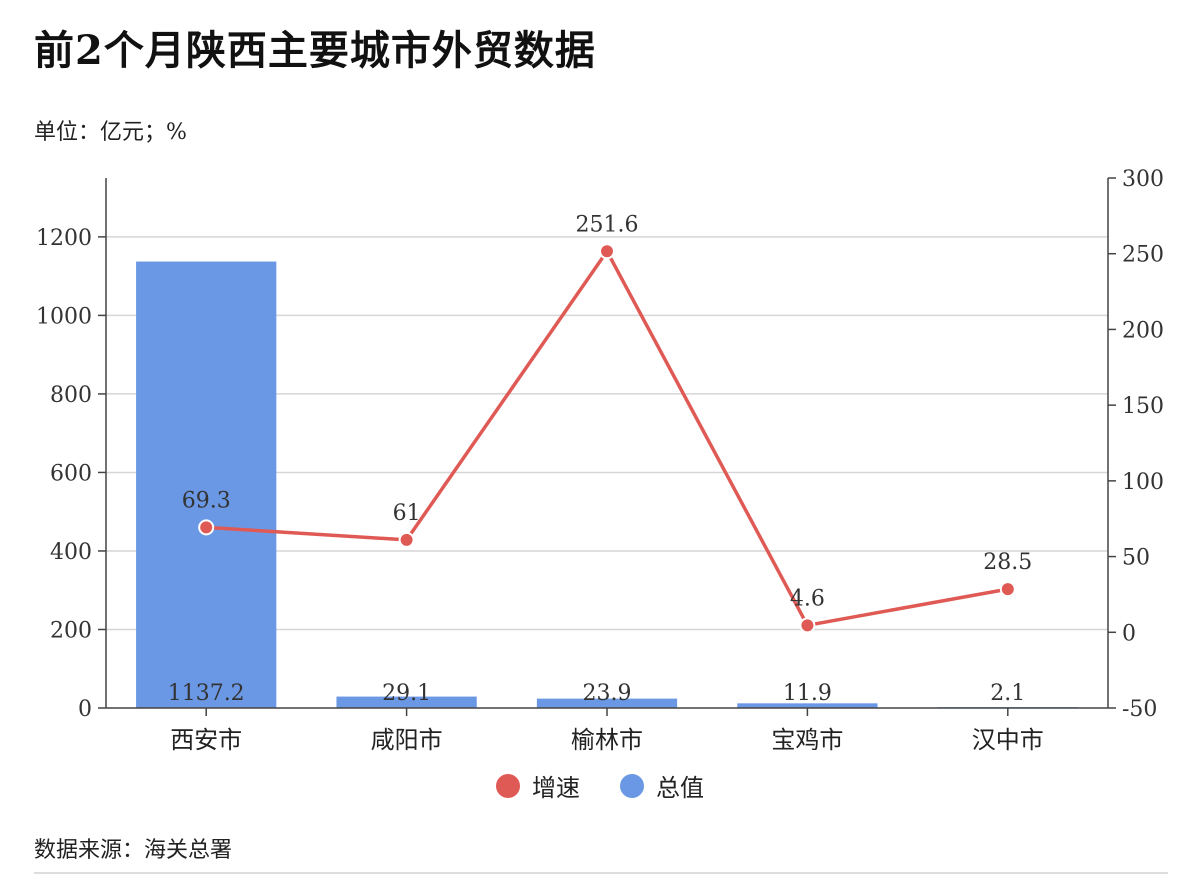 This screenshot has width=1200, height=883. Describe the element at coordinates (133, 850) in the screenshot. I see `source-note: 数据来源：海关总署` at that location.